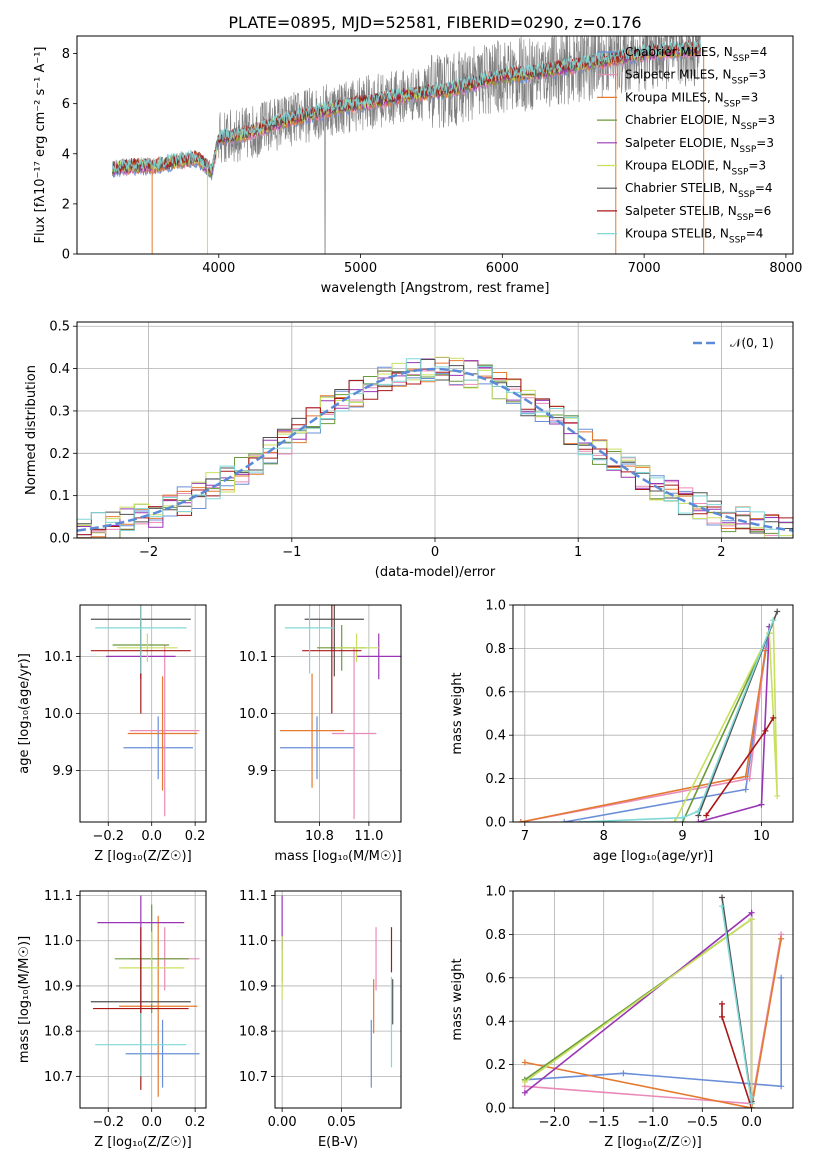  I want to click on y-tick-label: 0.6, so click(495, 692).